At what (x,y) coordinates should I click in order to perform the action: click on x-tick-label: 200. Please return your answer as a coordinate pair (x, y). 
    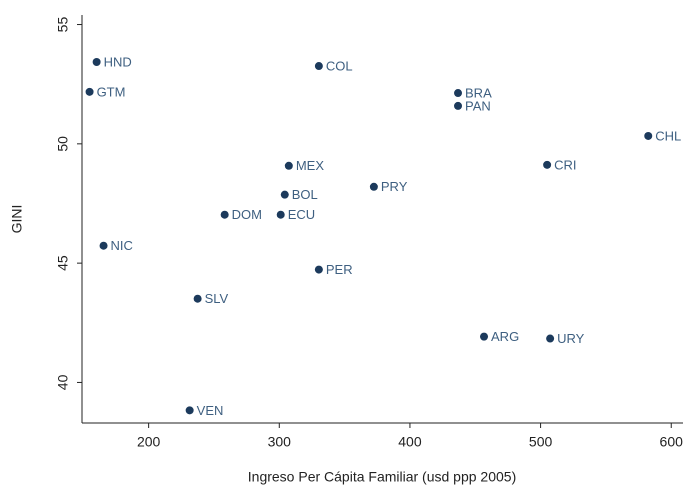
    Looking at the image, I should click on (149, 442).